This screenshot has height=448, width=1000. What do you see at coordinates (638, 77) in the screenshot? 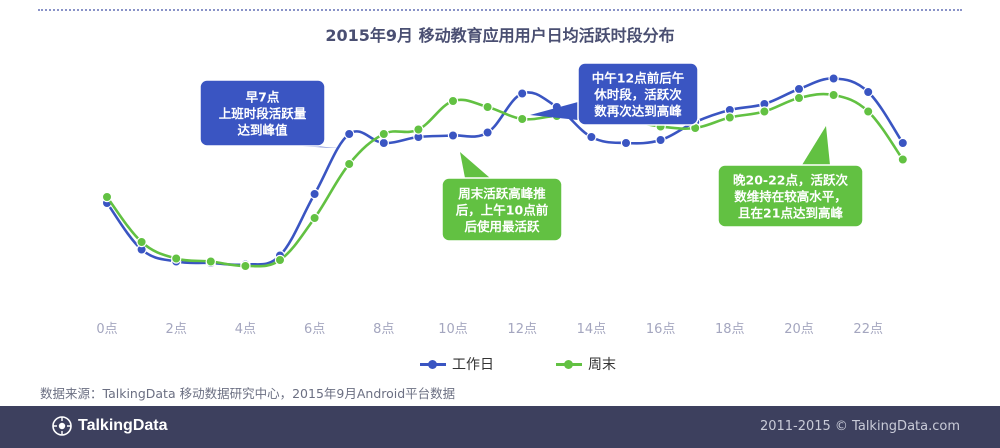
I see `callout-text: 中午12点前后午` at bounding box center [638, 77].